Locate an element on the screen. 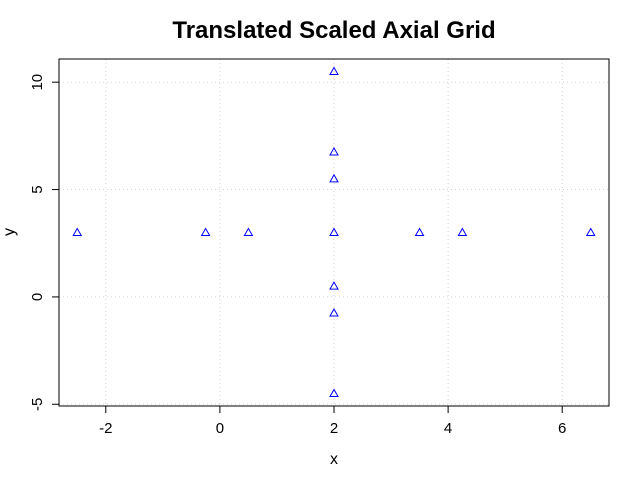 The image size is (640, 480). y-tick-label: 10 is located at coordinates (37, 82).